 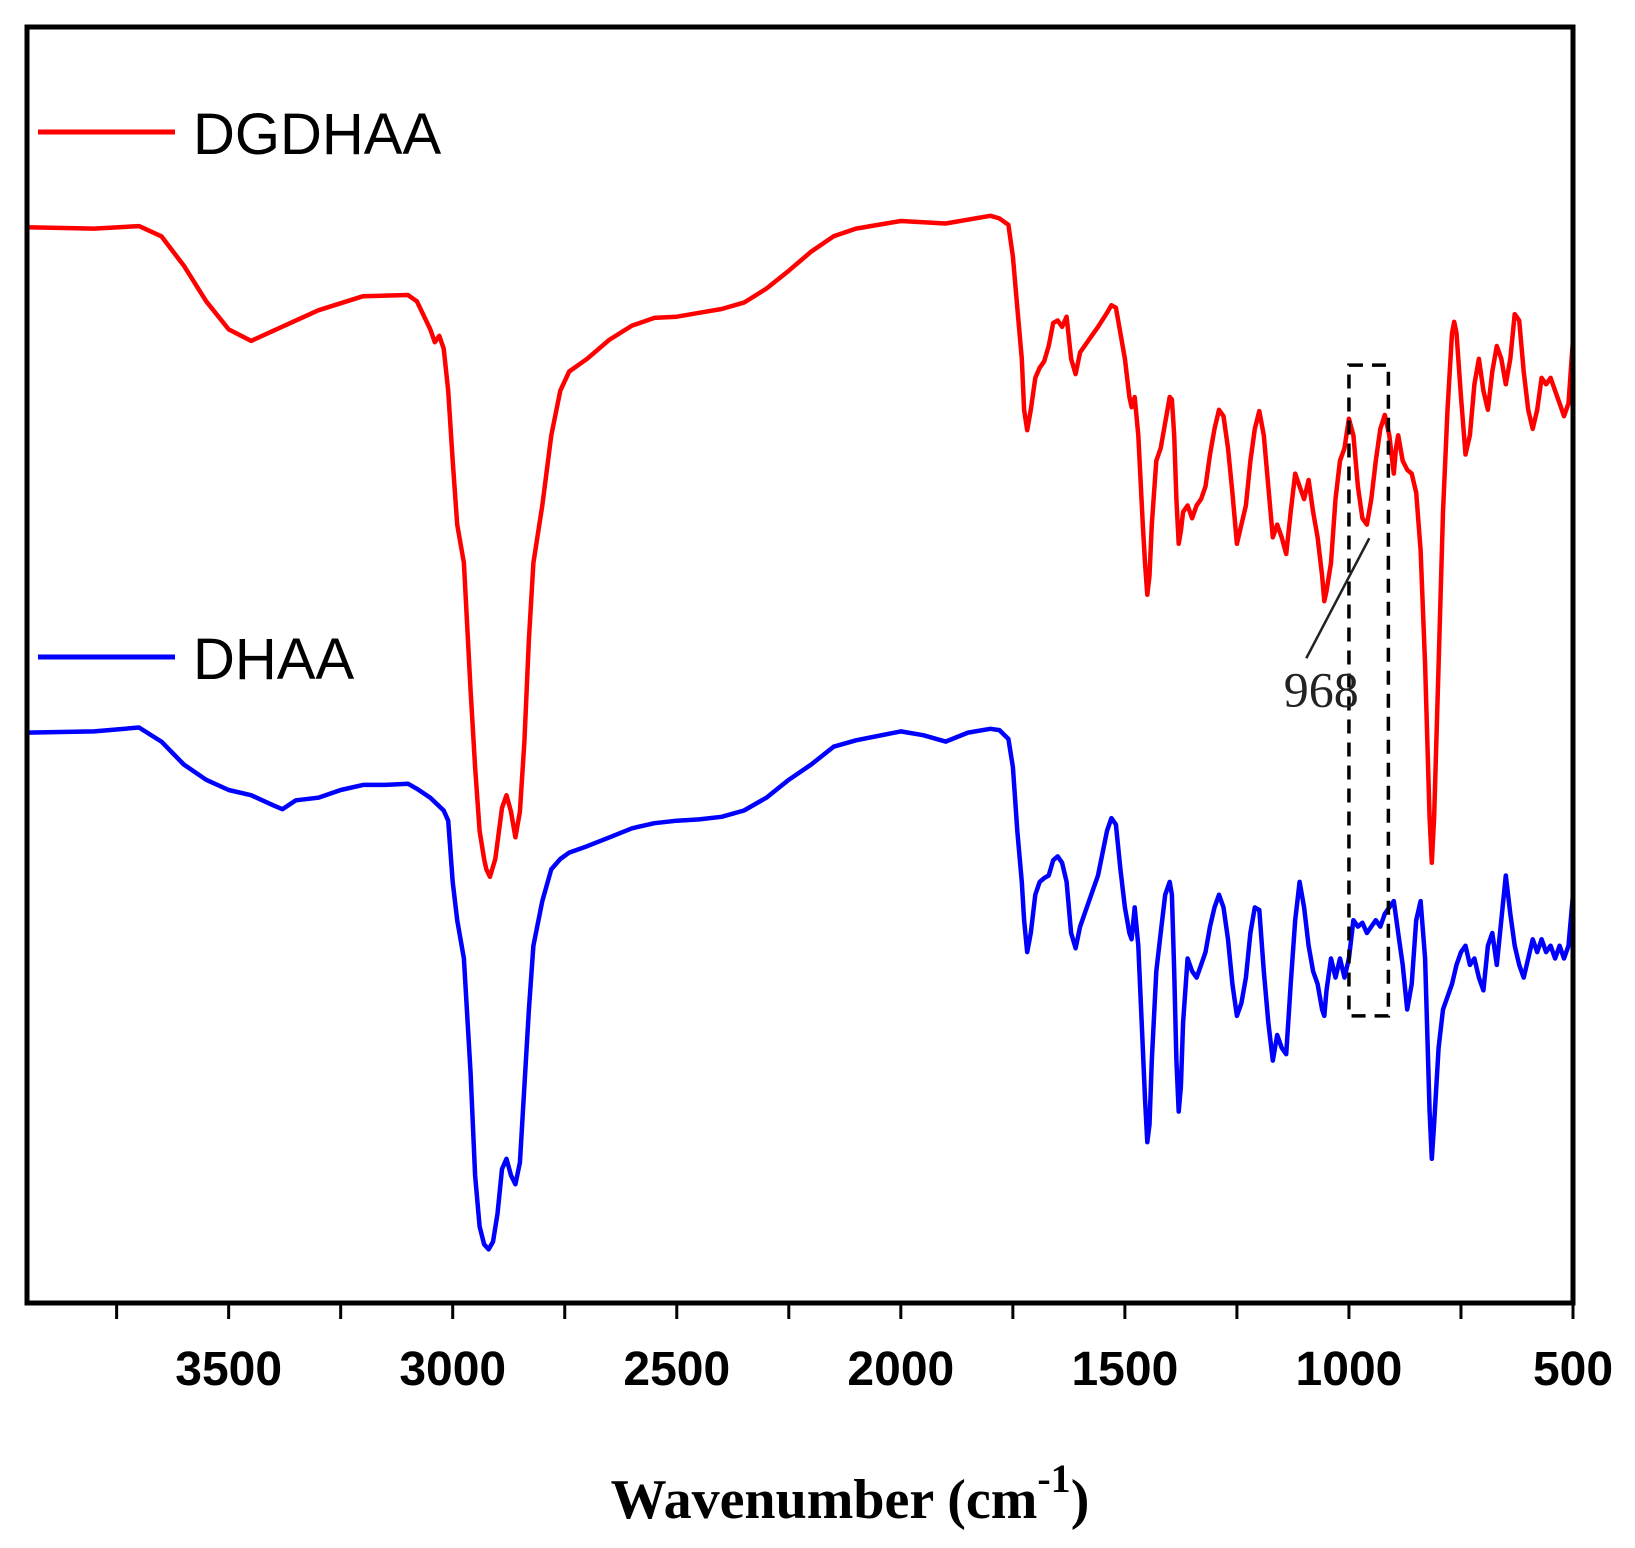 I want to click on x-axis-label-close: ), so click(x=1080, y=1500).